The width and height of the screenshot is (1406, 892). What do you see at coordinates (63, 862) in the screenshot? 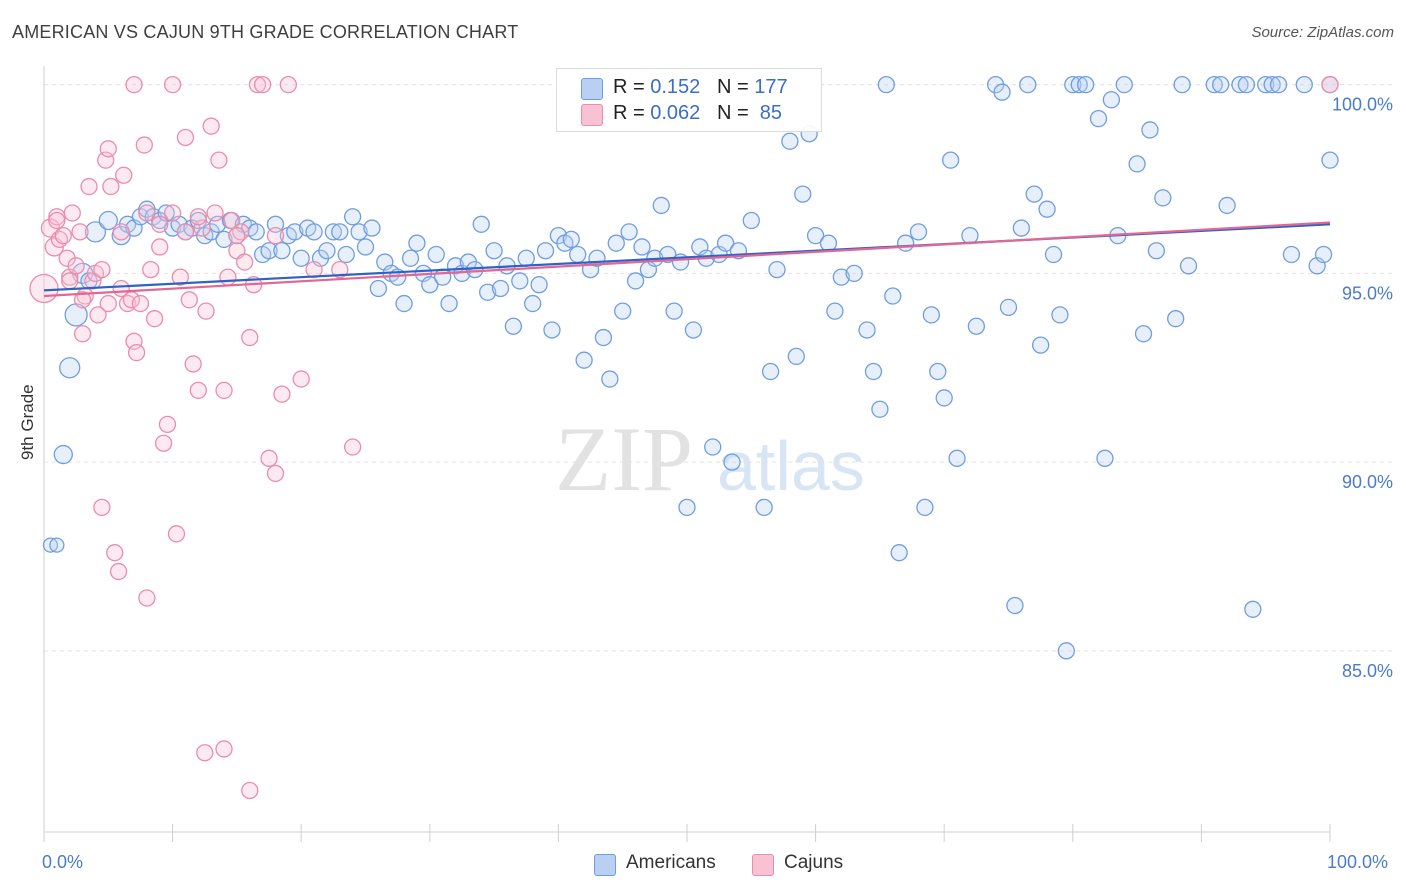
I see `x-tick-min: 0.0%` at bounding box center [63, 862].